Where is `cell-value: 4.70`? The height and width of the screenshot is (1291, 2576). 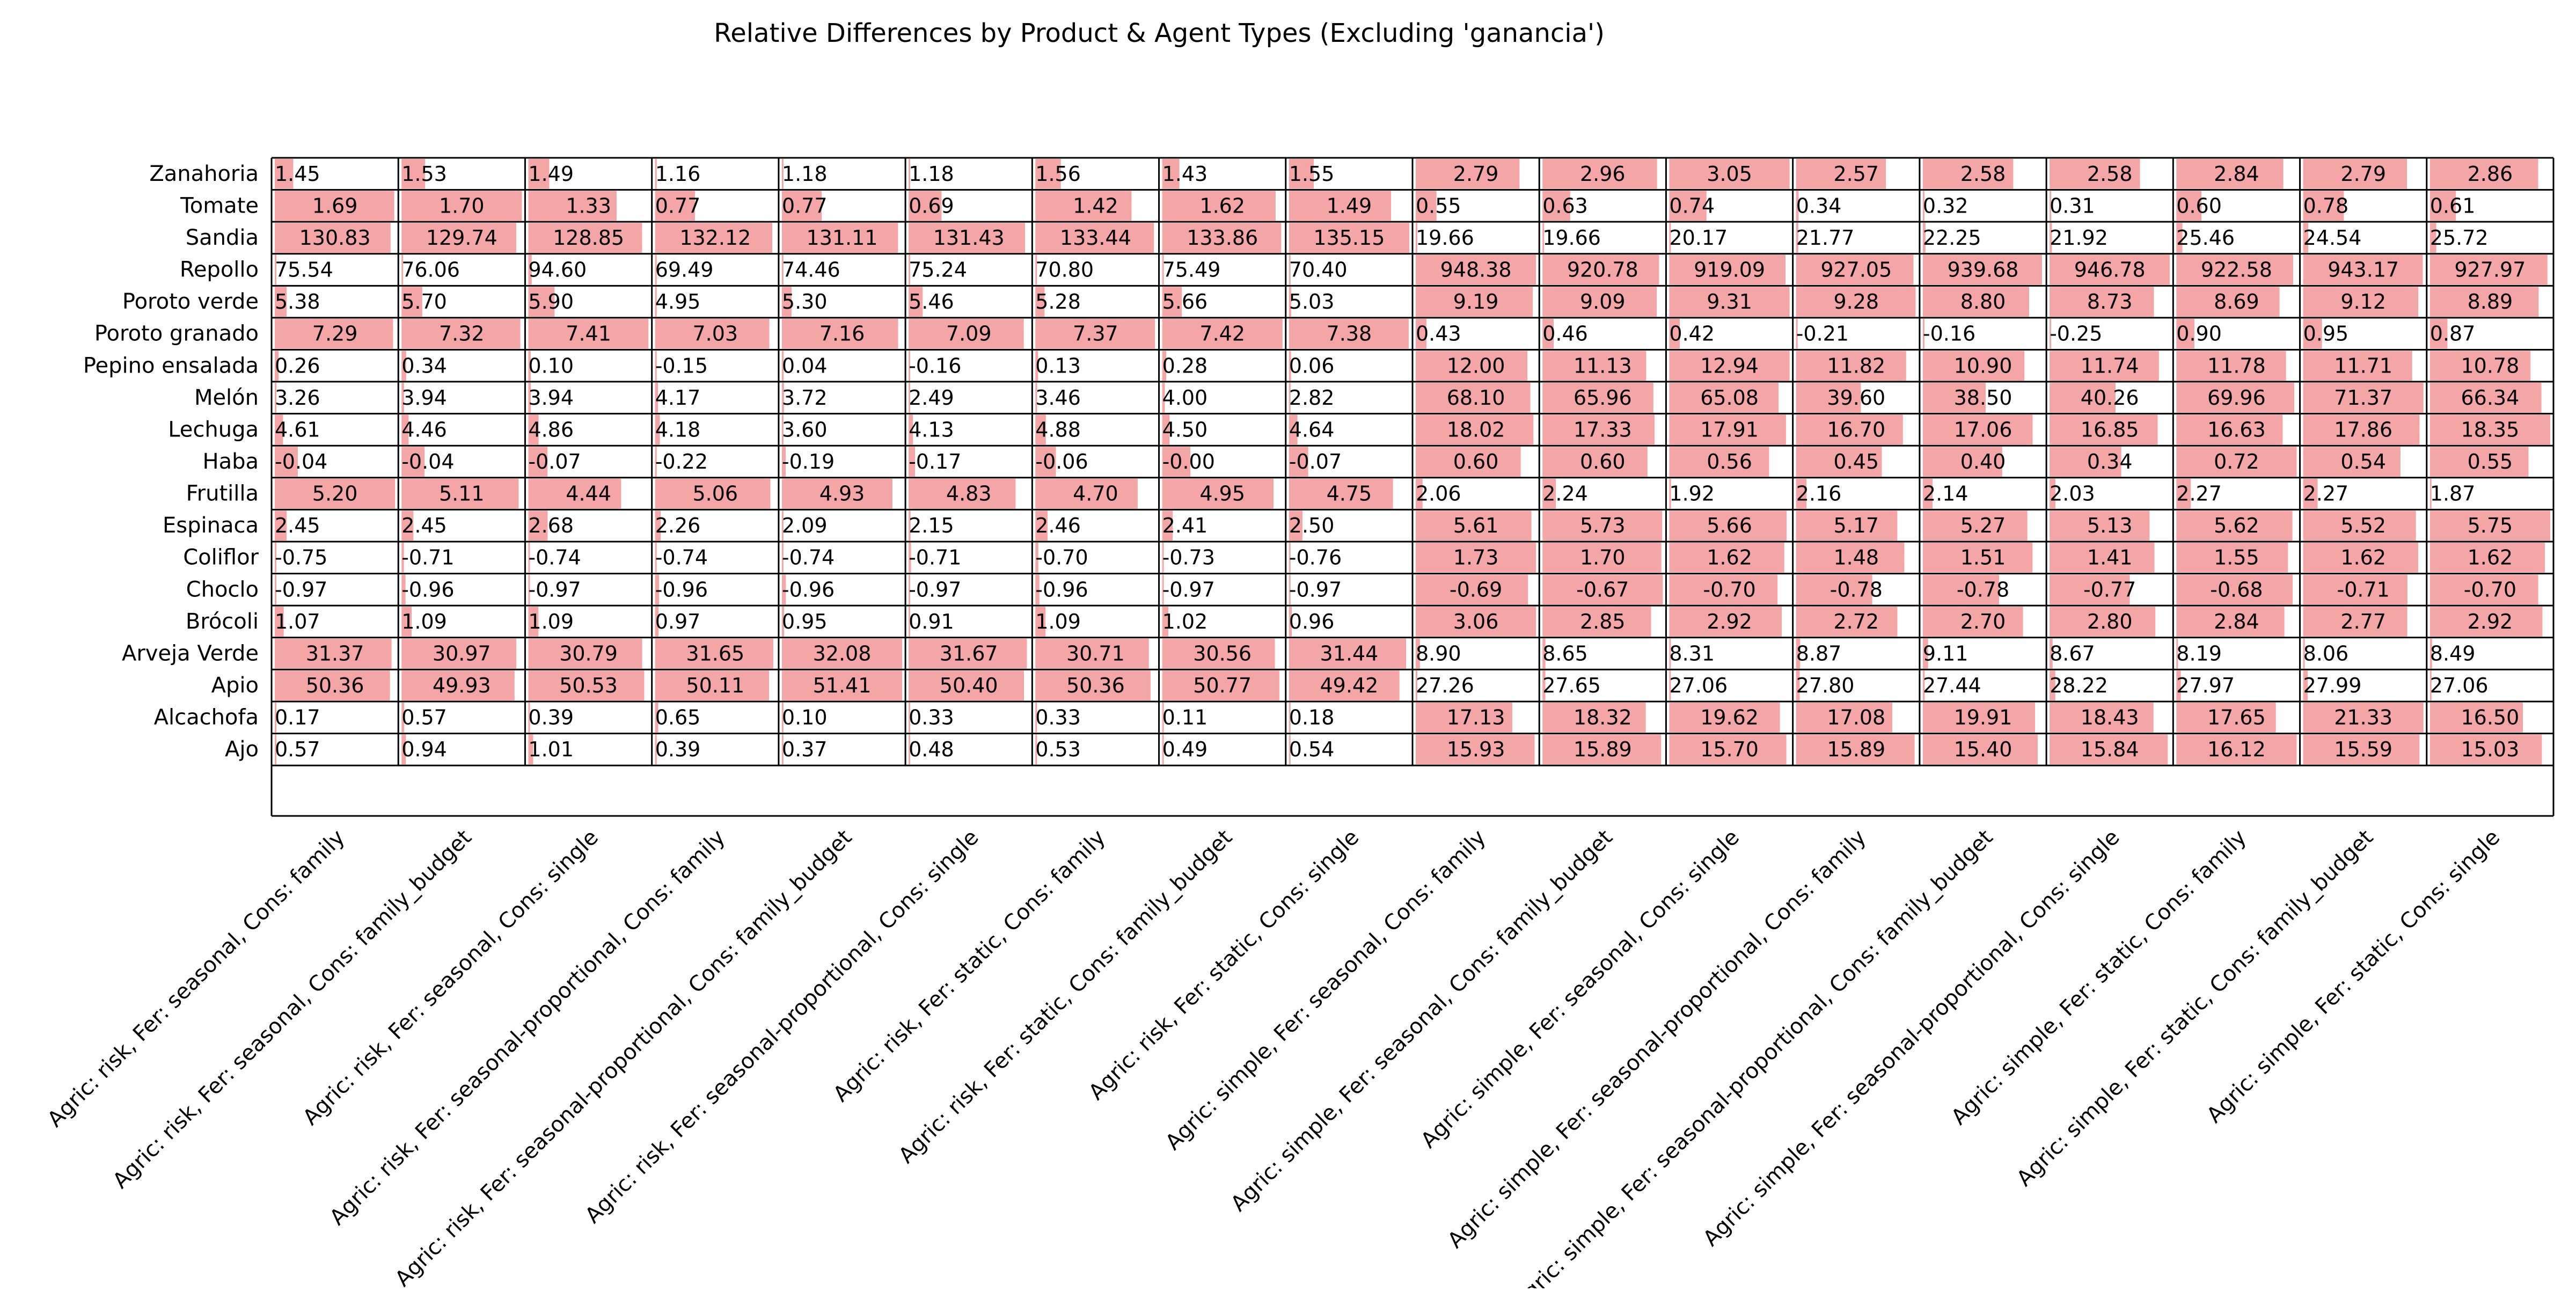 cell-value: 4.70 is located at coordinates (1095, 494).